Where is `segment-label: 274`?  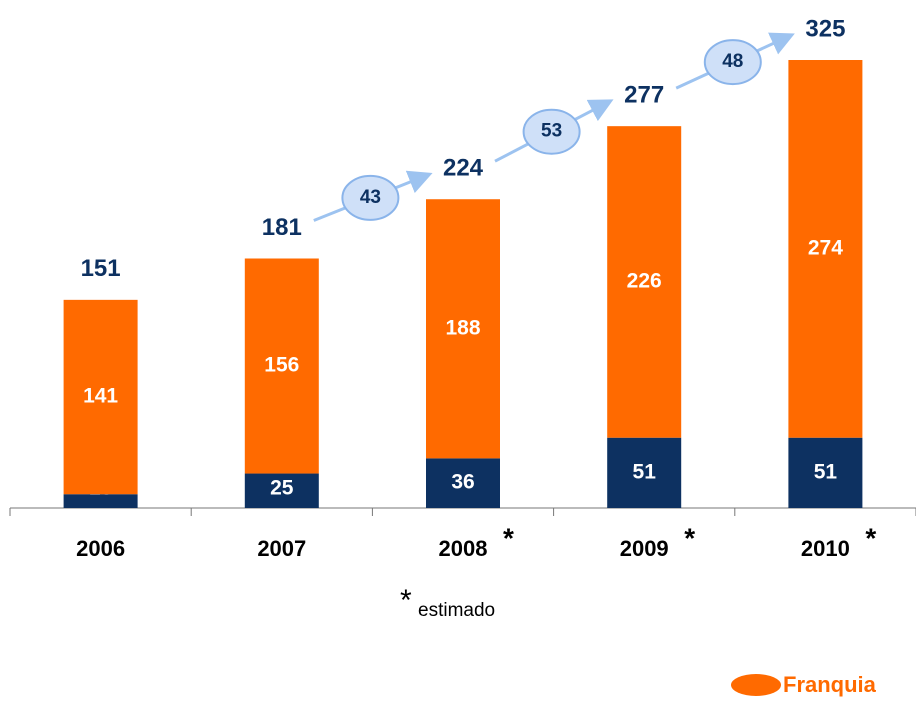 segment-label: 274 is located at coordinates (825, 247).